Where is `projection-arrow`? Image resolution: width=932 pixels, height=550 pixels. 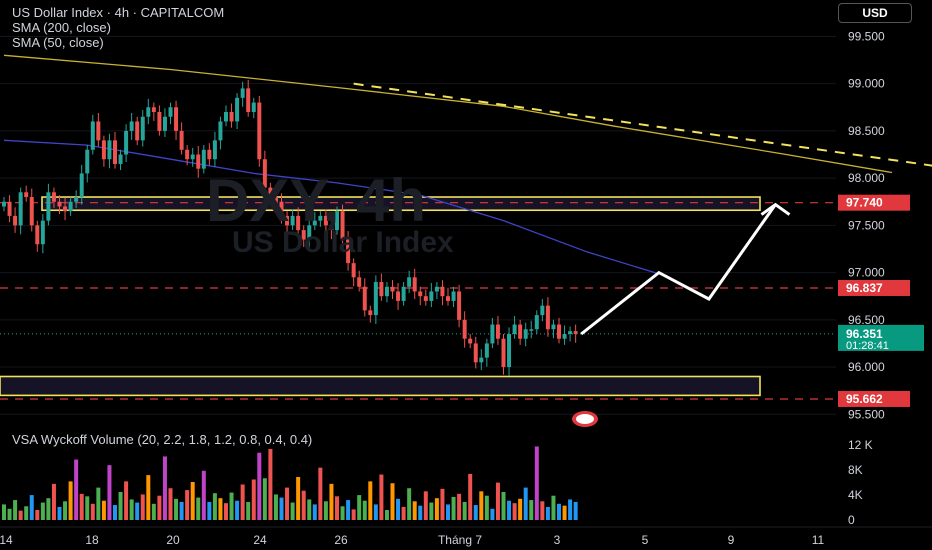
projection-arrow is located at coordinates (678, 269).